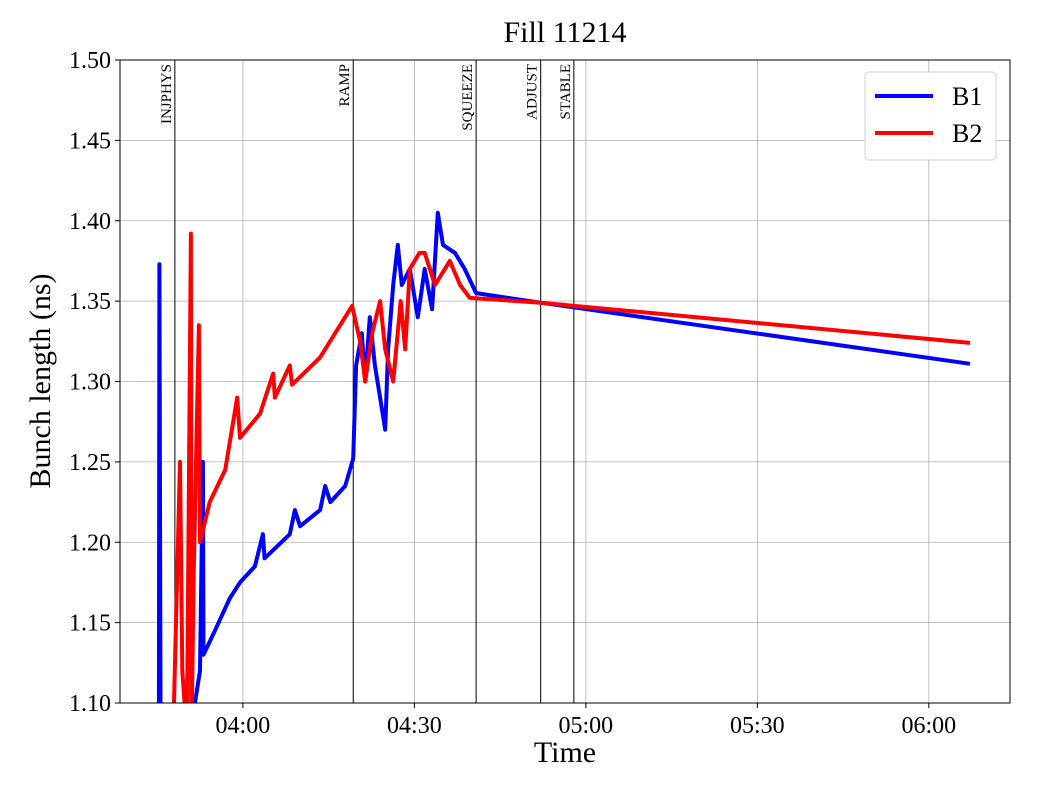  I want to click on y-tick-label: 1.40, so click(90, 222).